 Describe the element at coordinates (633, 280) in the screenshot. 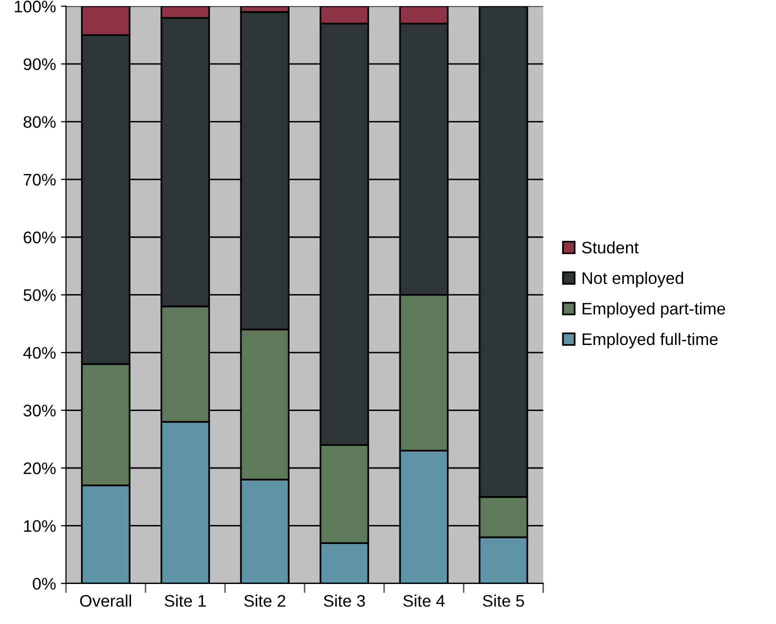

I see `legend-label: Not employed` at that location.